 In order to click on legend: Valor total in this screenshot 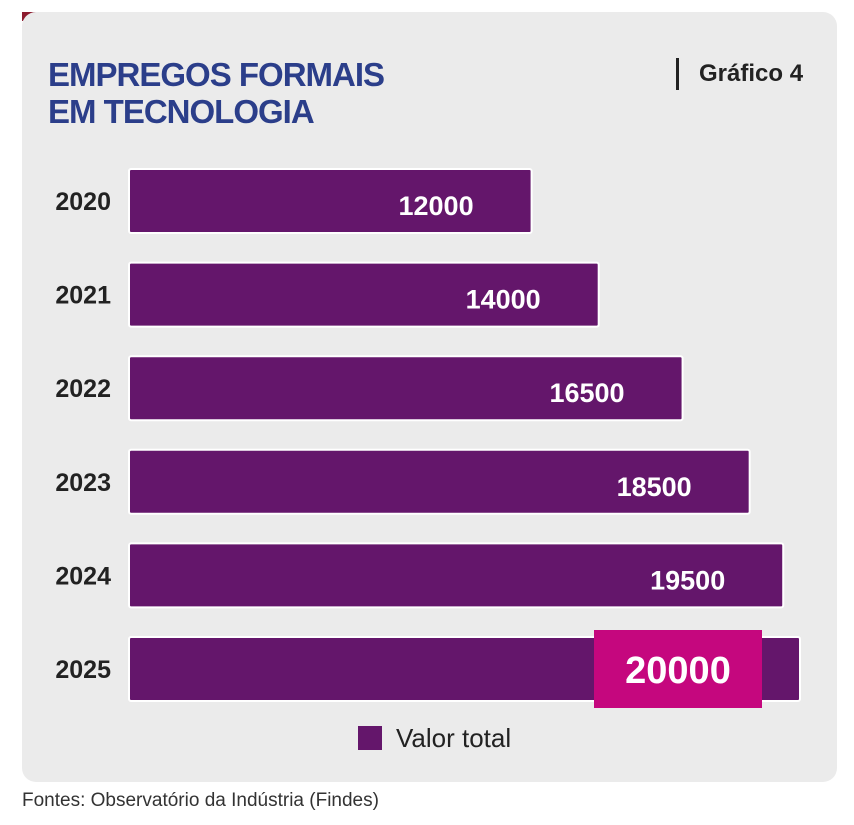, I will do `click(434, 738)`.